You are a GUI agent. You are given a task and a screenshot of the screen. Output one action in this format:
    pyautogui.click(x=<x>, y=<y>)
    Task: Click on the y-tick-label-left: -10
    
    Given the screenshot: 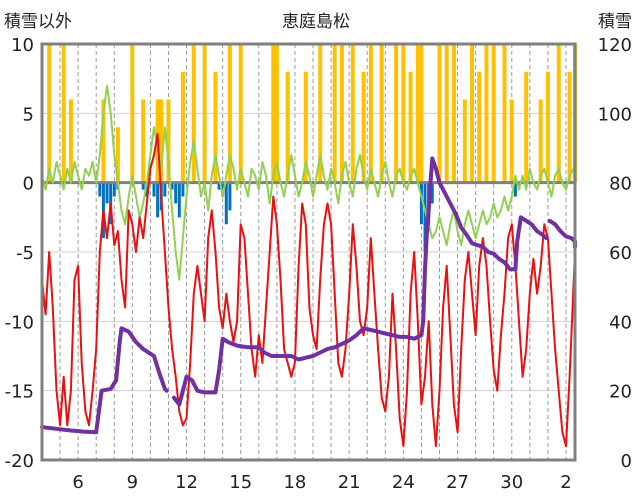 What is the action you would take?
    pyautogui.click(x=19, y=322)
    